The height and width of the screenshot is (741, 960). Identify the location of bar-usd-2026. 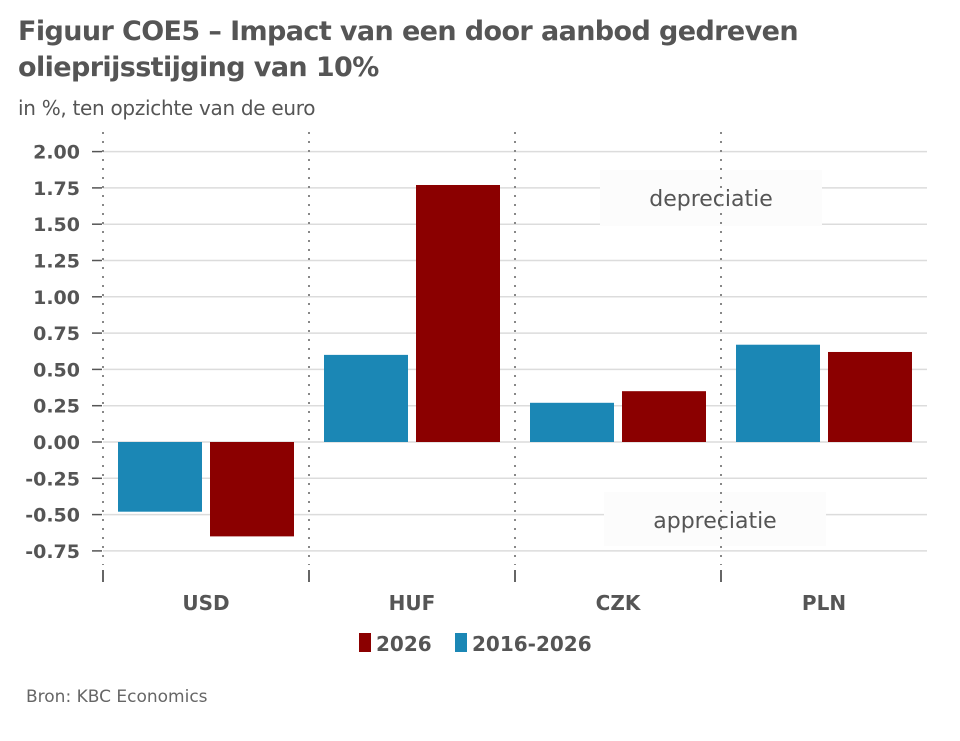
(252, 489).